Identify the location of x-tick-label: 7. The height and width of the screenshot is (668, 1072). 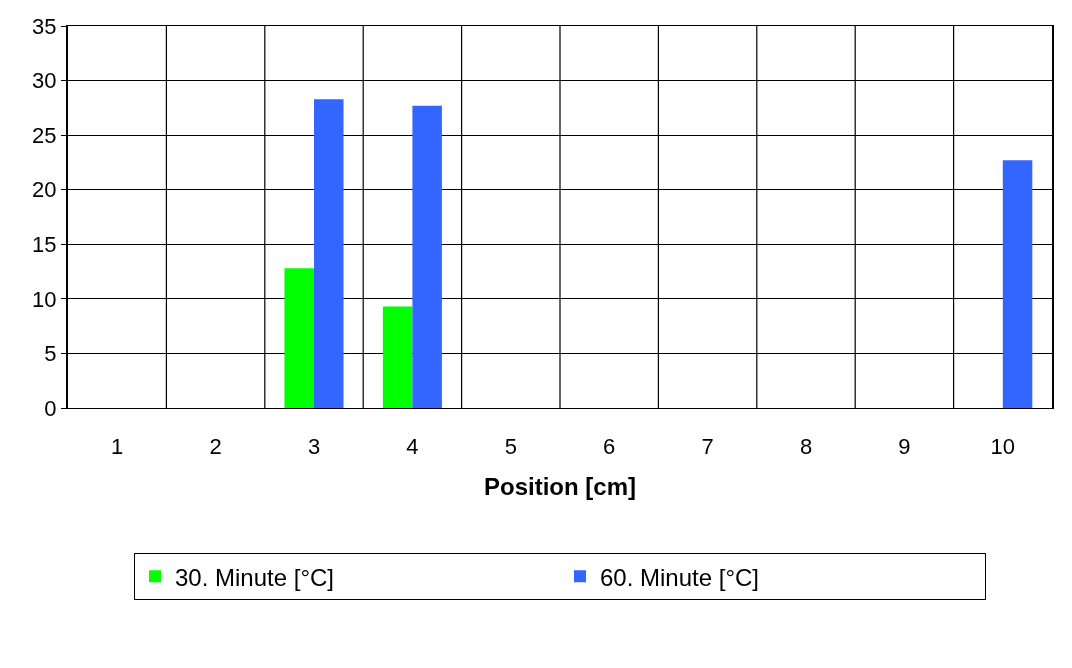
(707, 446).